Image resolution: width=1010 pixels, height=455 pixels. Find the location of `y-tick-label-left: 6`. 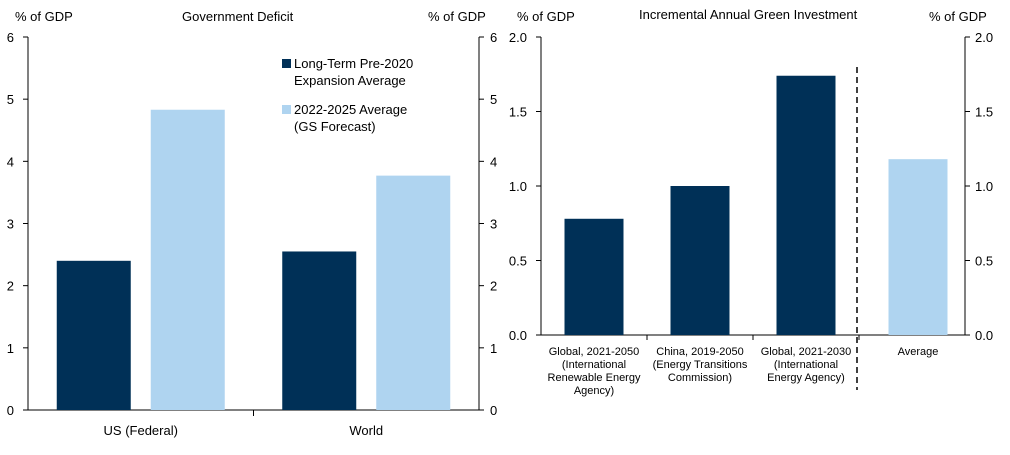

y-tick-label-left: 6 is located at coordinates (10, 37).